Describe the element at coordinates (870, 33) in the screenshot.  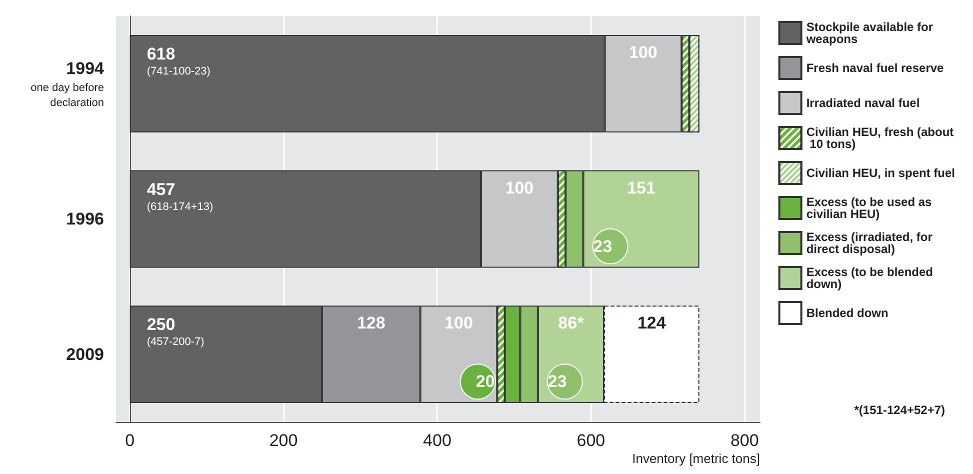
I see `legend-label: Stockpile available for weapons` at that location.